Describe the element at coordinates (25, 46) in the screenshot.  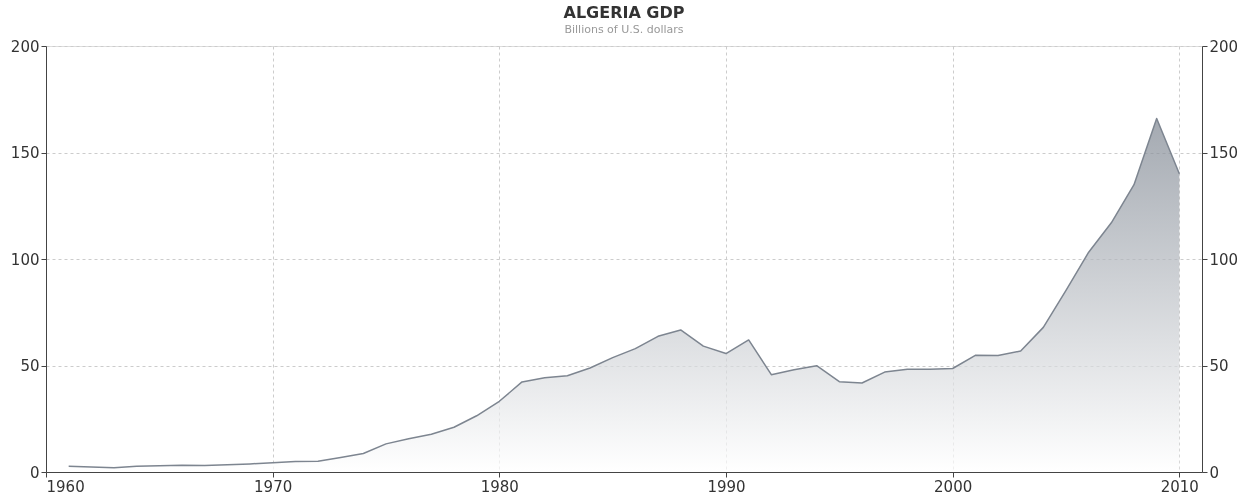
I see `y-tick-label: 200` at that location.